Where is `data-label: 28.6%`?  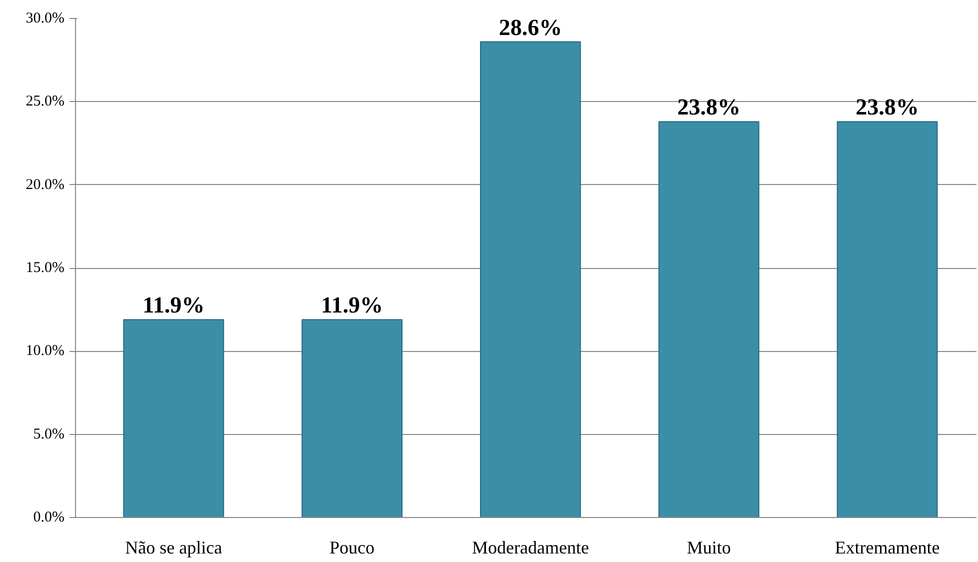 data-label: 28.6% is located at coordinates (530, 27).